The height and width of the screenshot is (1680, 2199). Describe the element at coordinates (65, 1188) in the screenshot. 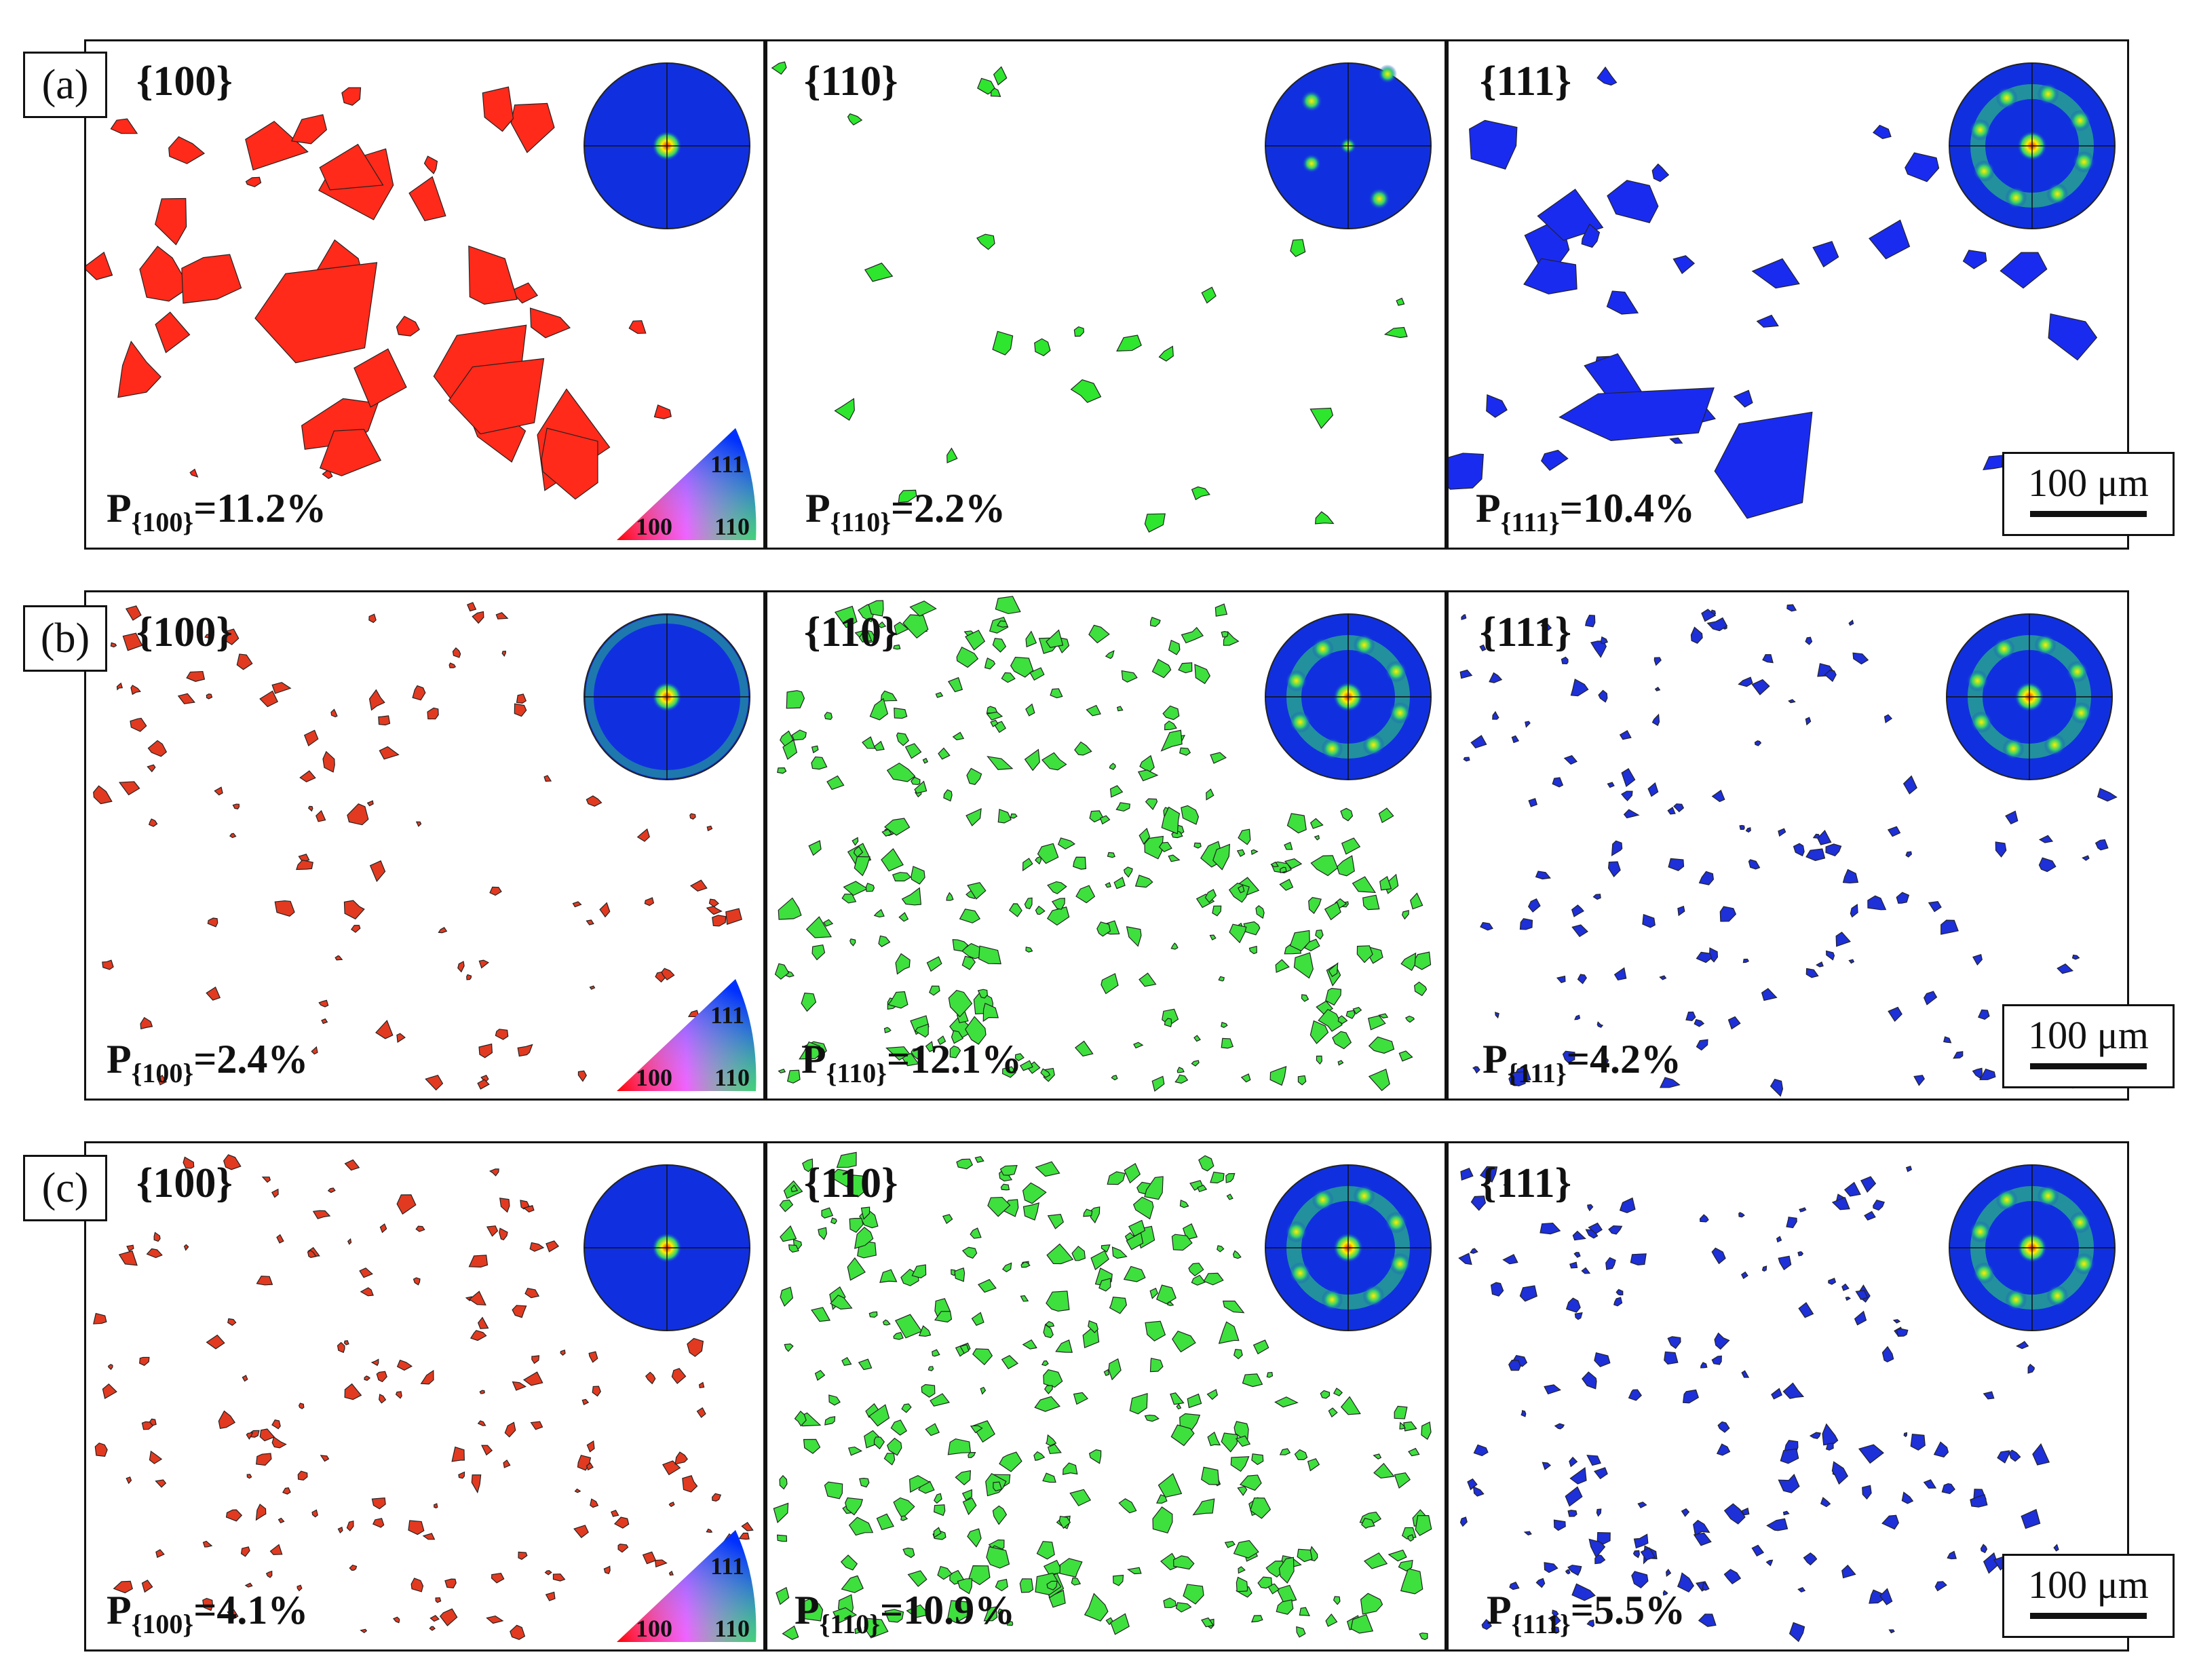

I see `row-label-c: (c)` at that location.